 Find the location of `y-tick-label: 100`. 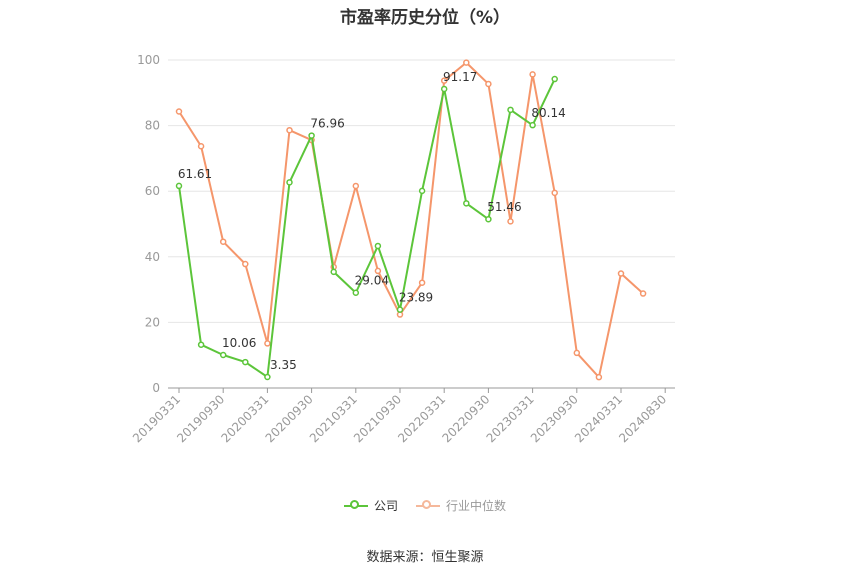

y-tick-label: 100 is located at coordinates (148, 60).